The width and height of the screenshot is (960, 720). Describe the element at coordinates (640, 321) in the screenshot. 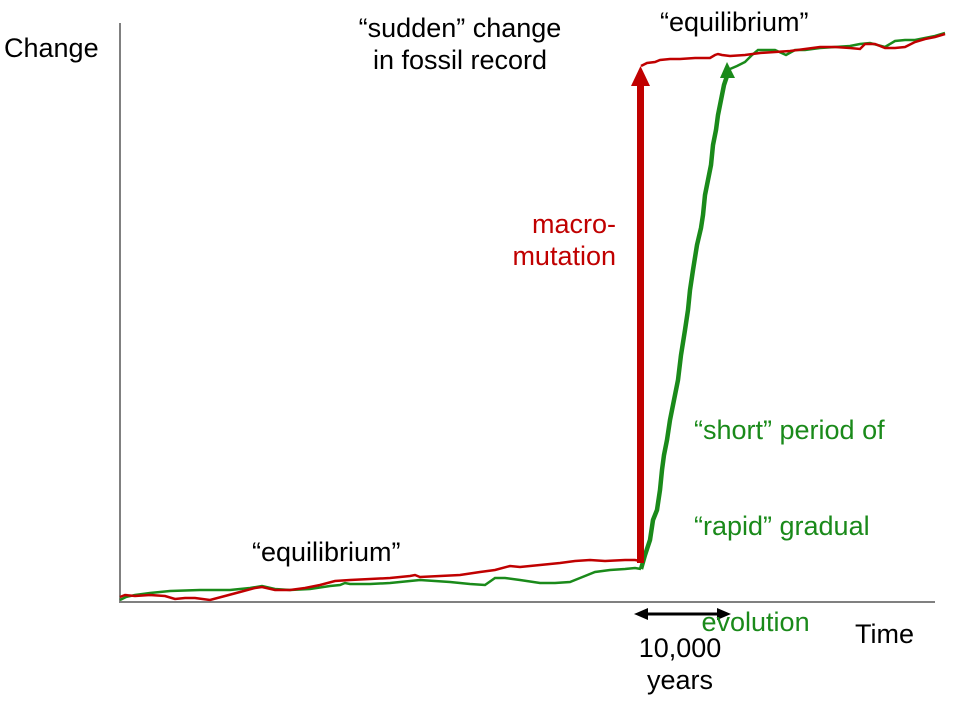

I see `macromutation-arrow-shaft` at that location.